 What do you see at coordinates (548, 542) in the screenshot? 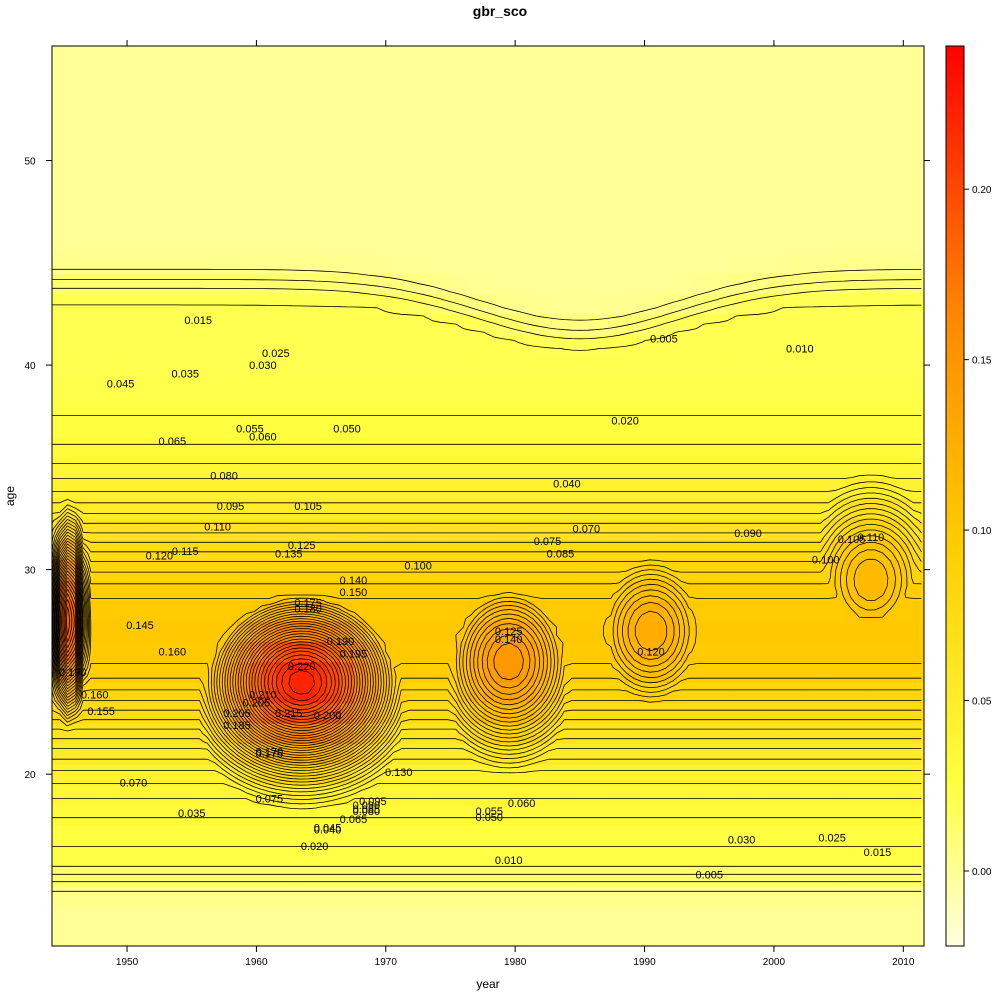
I see `contour-label: 0.075` at bounding box center [548, 542].